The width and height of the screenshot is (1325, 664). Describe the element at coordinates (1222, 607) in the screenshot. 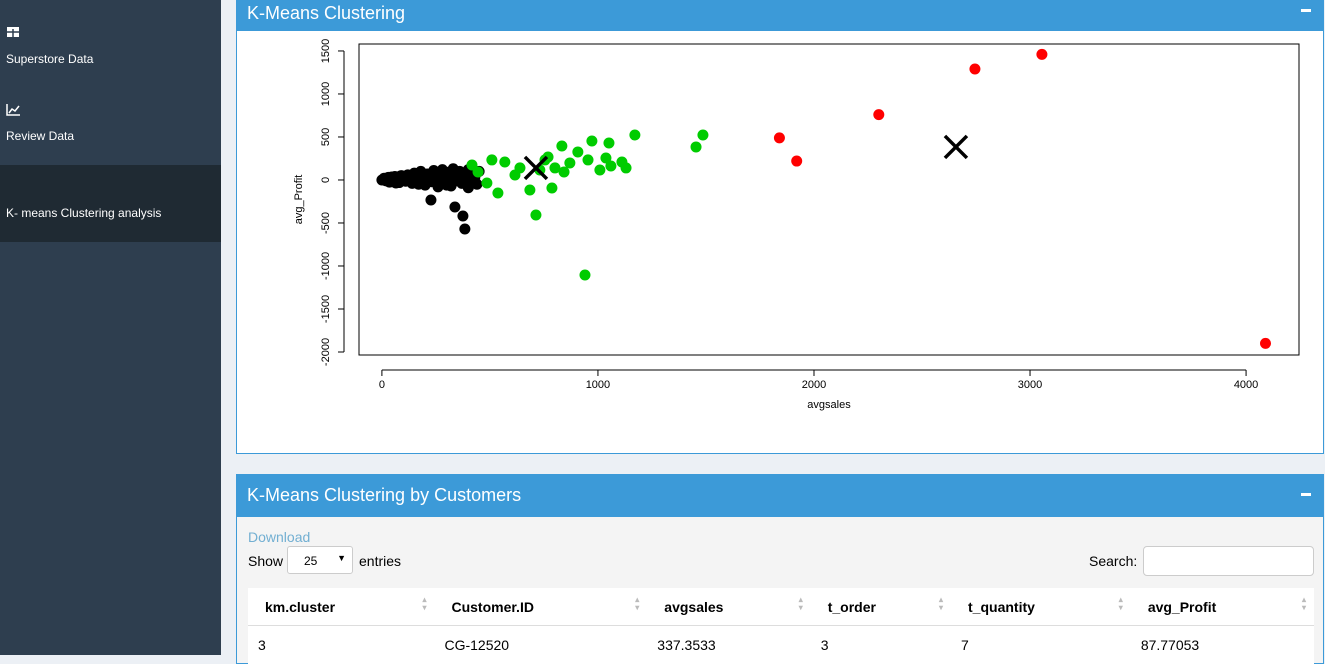

I see `column-header: avg_Profit` at that location.